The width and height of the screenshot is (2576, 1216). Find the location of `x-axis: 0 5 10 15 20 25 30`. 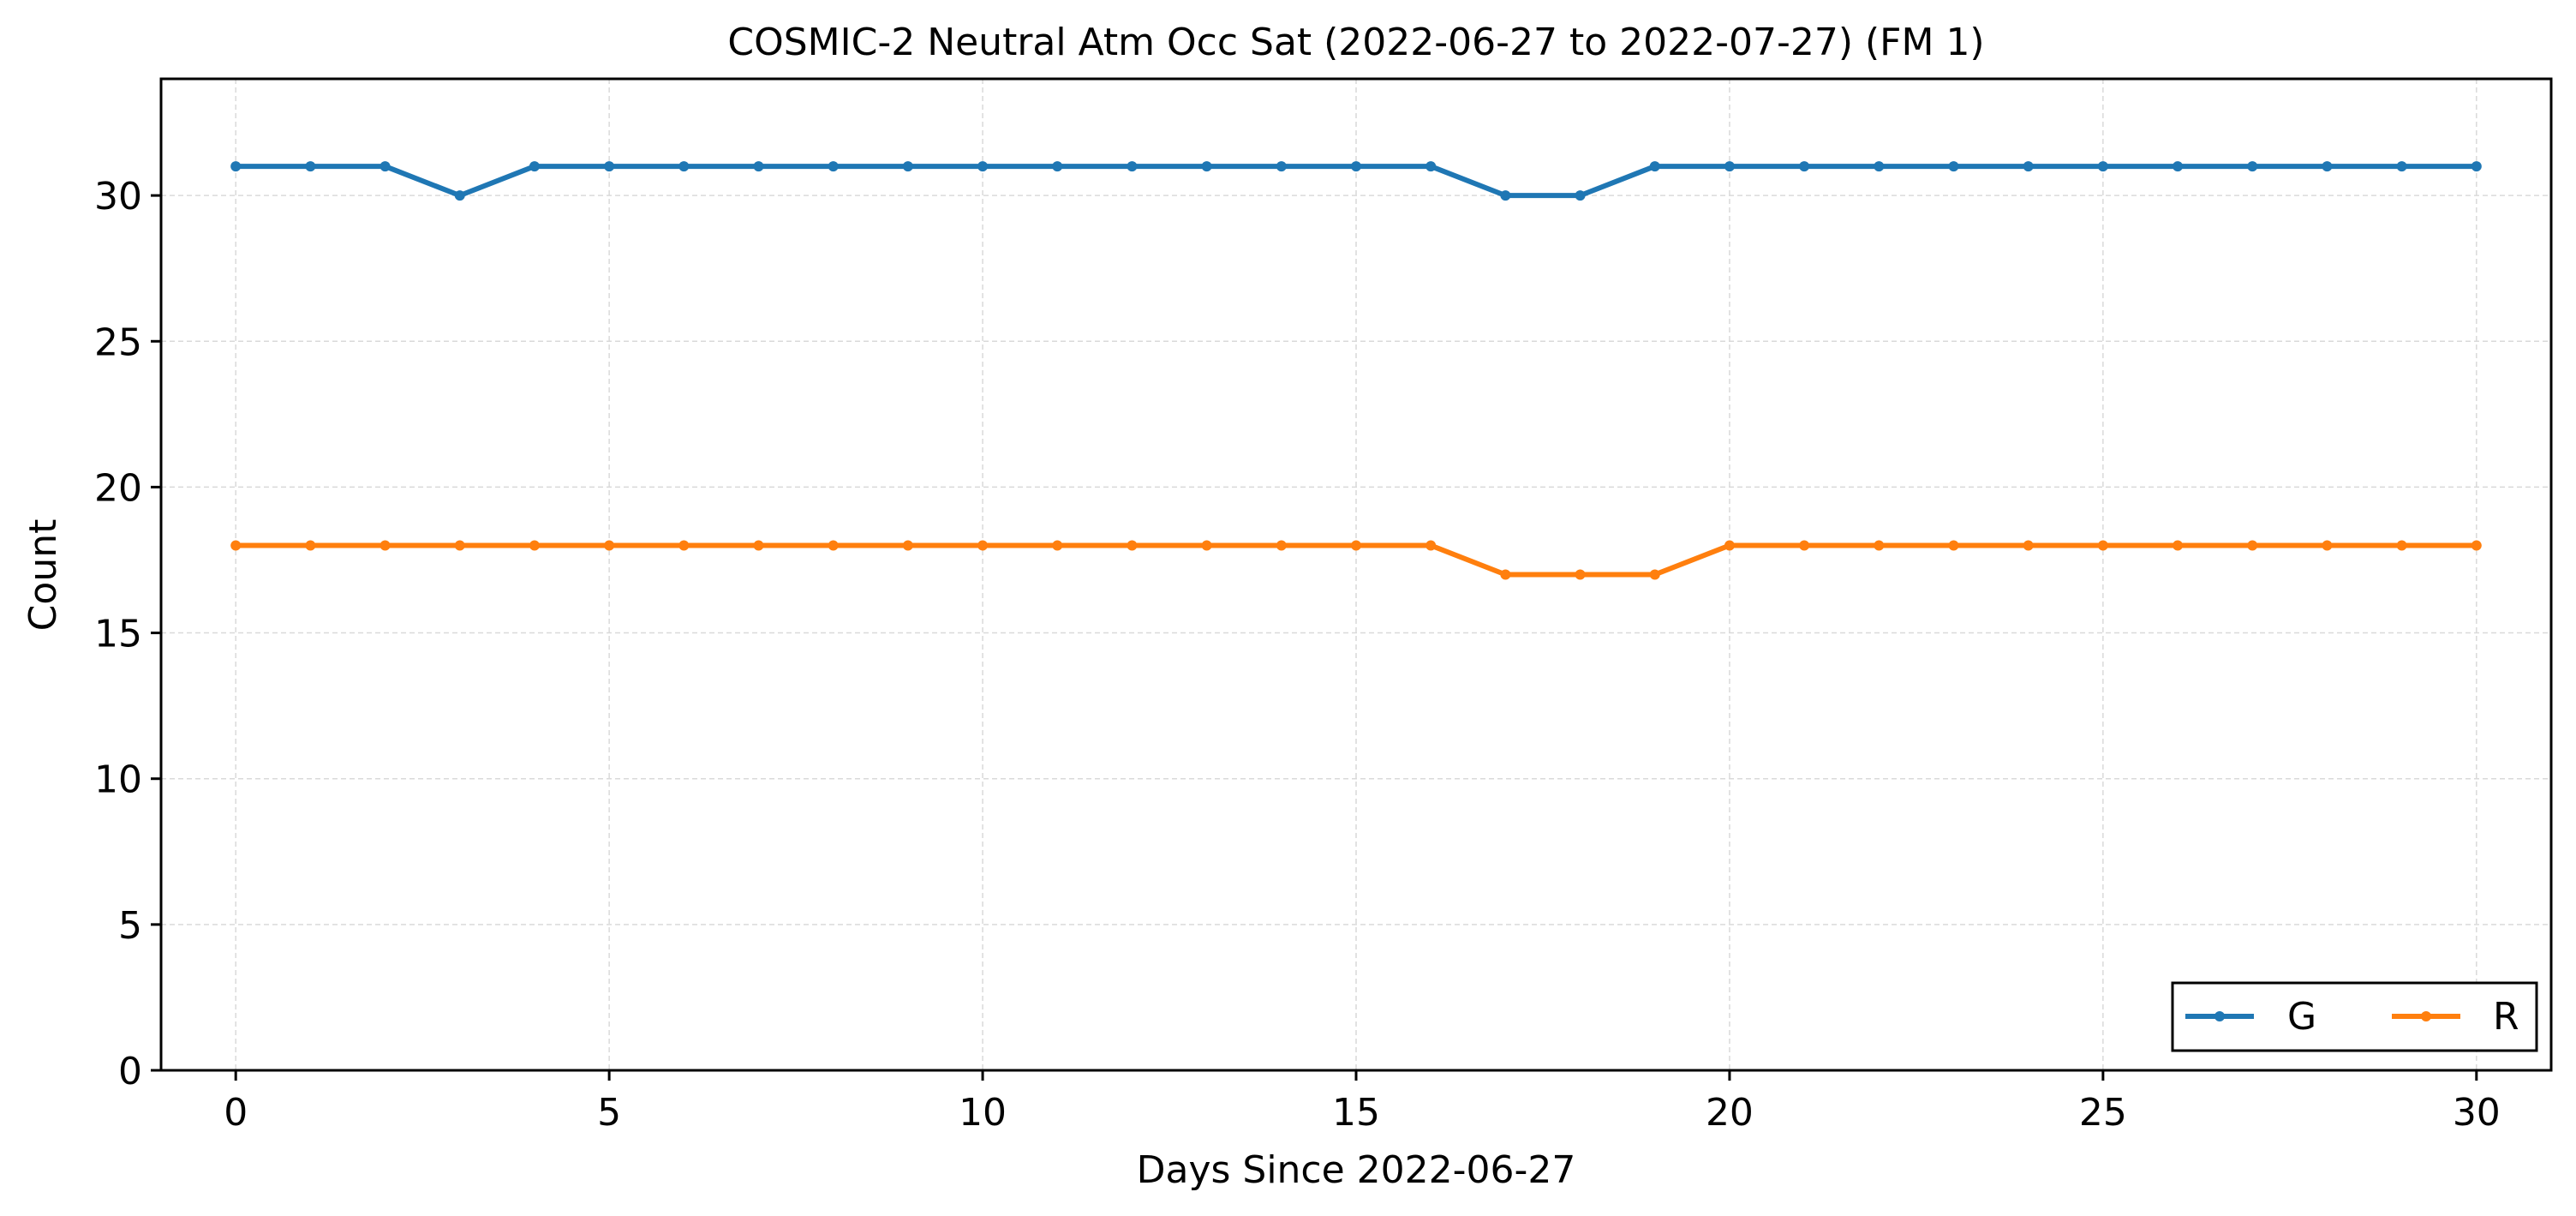

x-axis: 0 5 10 15 20 25 30 is located at coordinates (1363, 1102).